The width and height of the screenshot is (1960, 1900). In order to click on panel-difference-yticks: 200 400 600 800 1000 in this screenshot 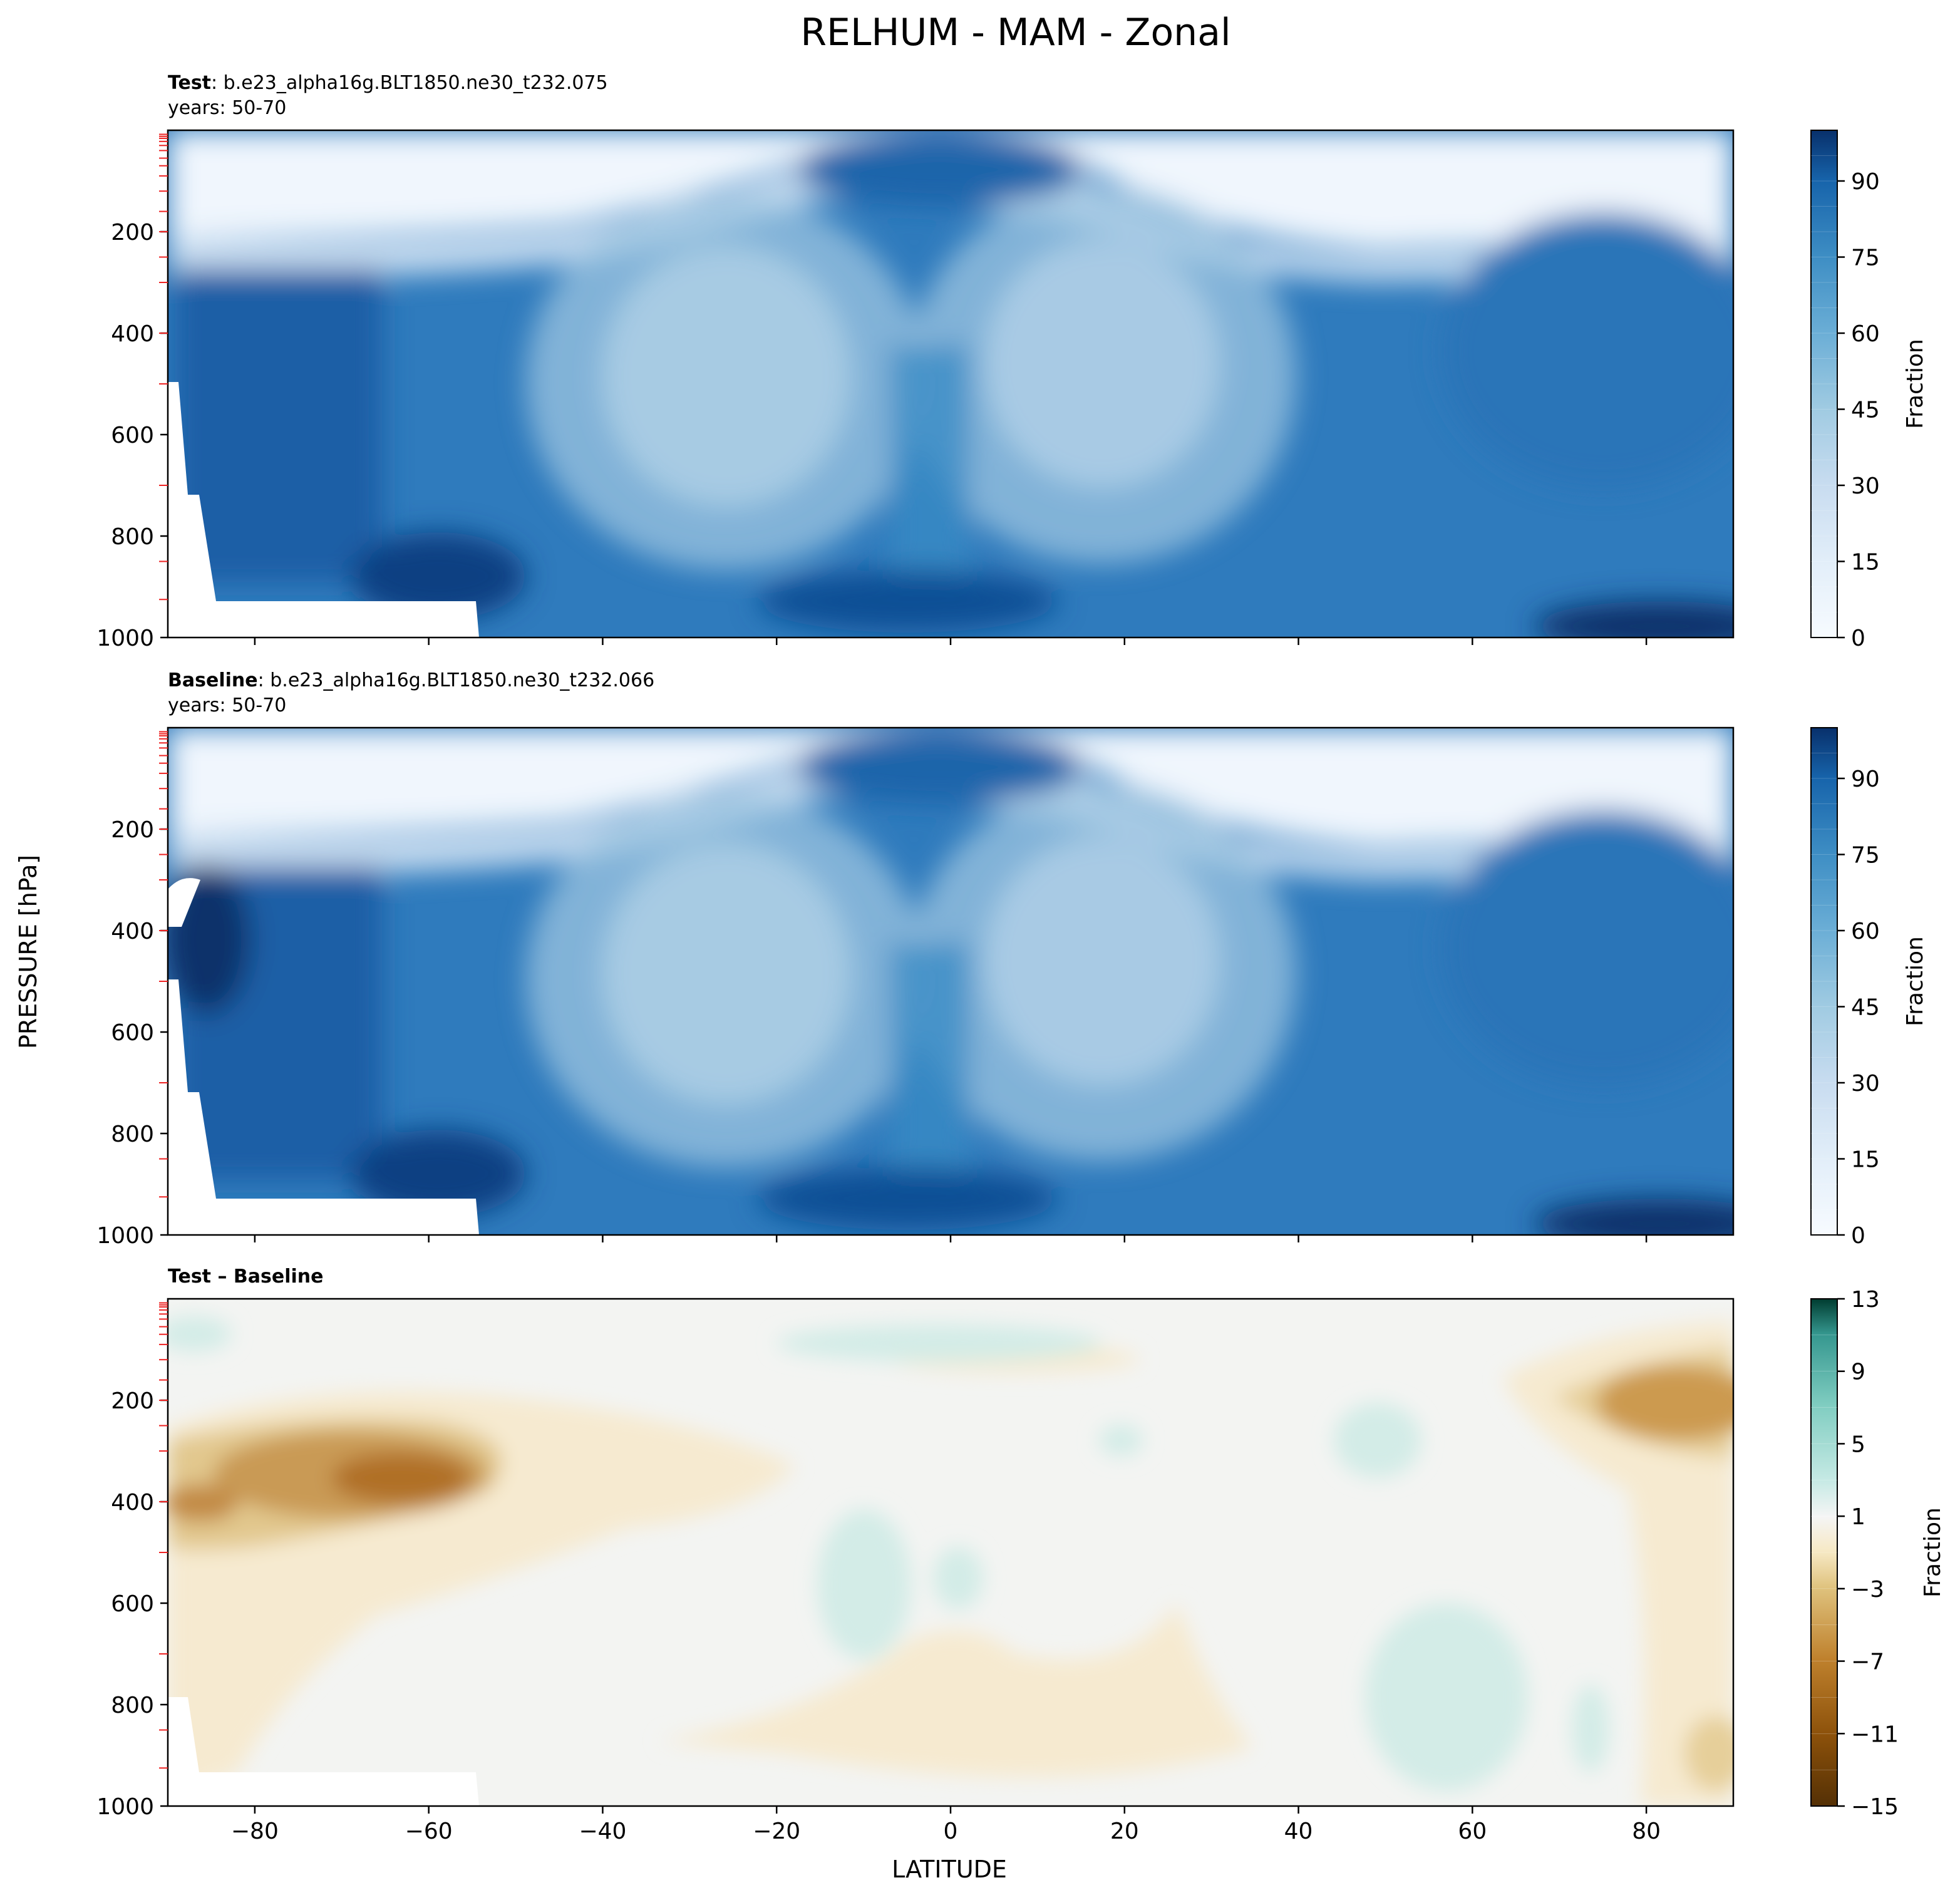, I will do `click(132, 1561)`.